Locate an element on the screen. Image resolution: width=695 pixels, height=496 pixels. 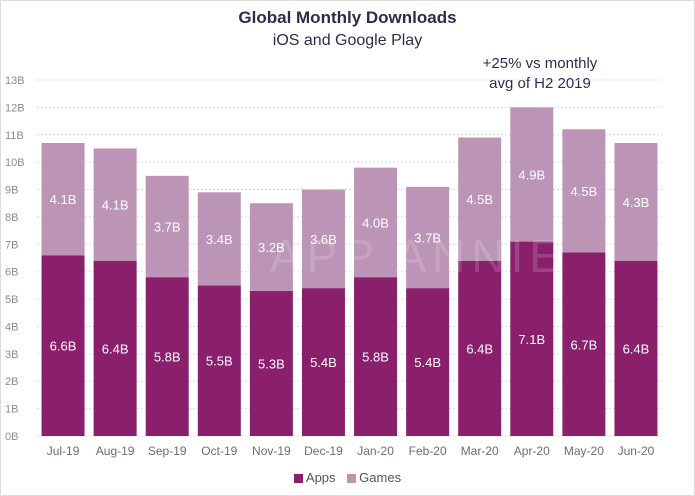
annotation-line-1: +25% vs monthly is located at coordinates (540, 63).